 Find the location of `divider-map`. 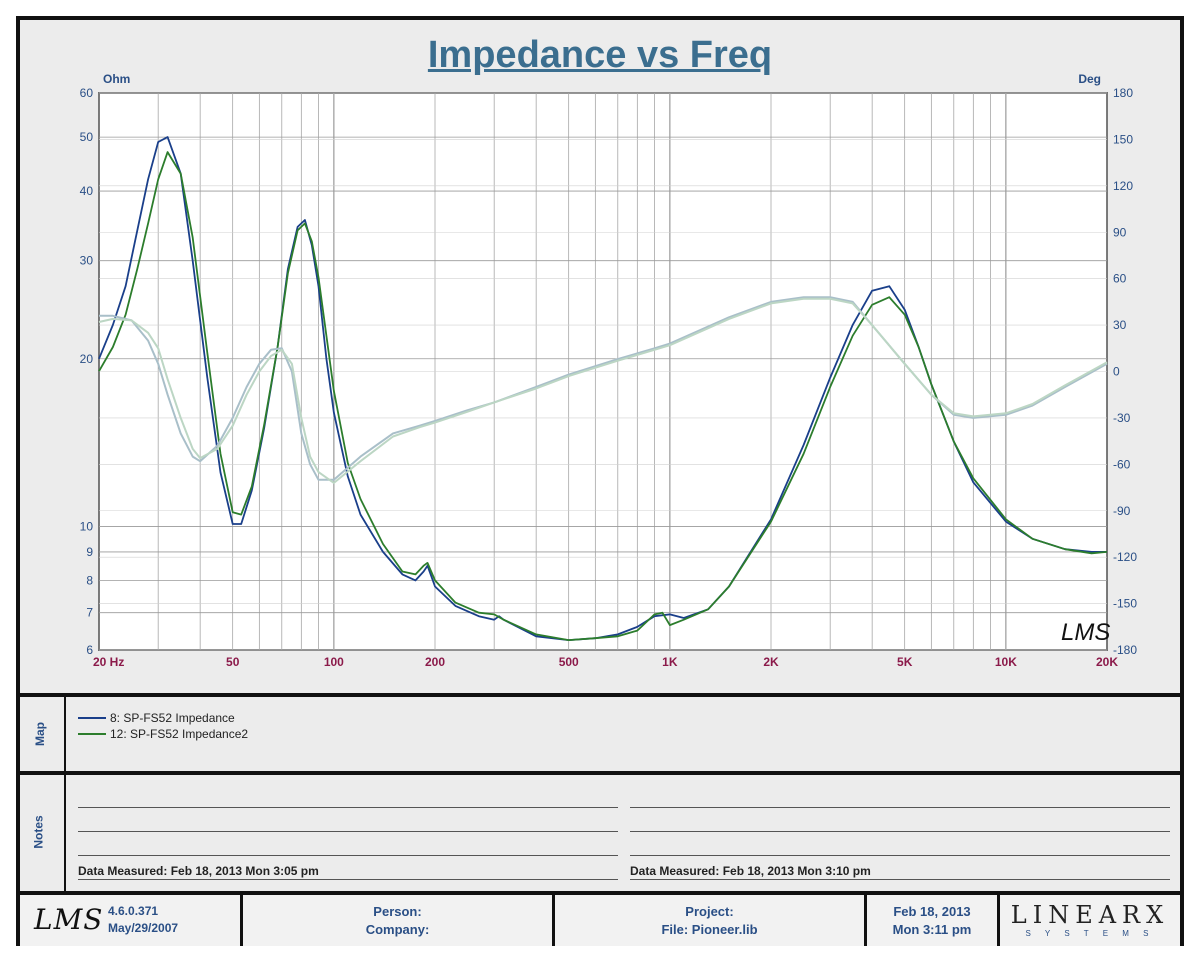

divider-map is located at coordinates (600, 695).